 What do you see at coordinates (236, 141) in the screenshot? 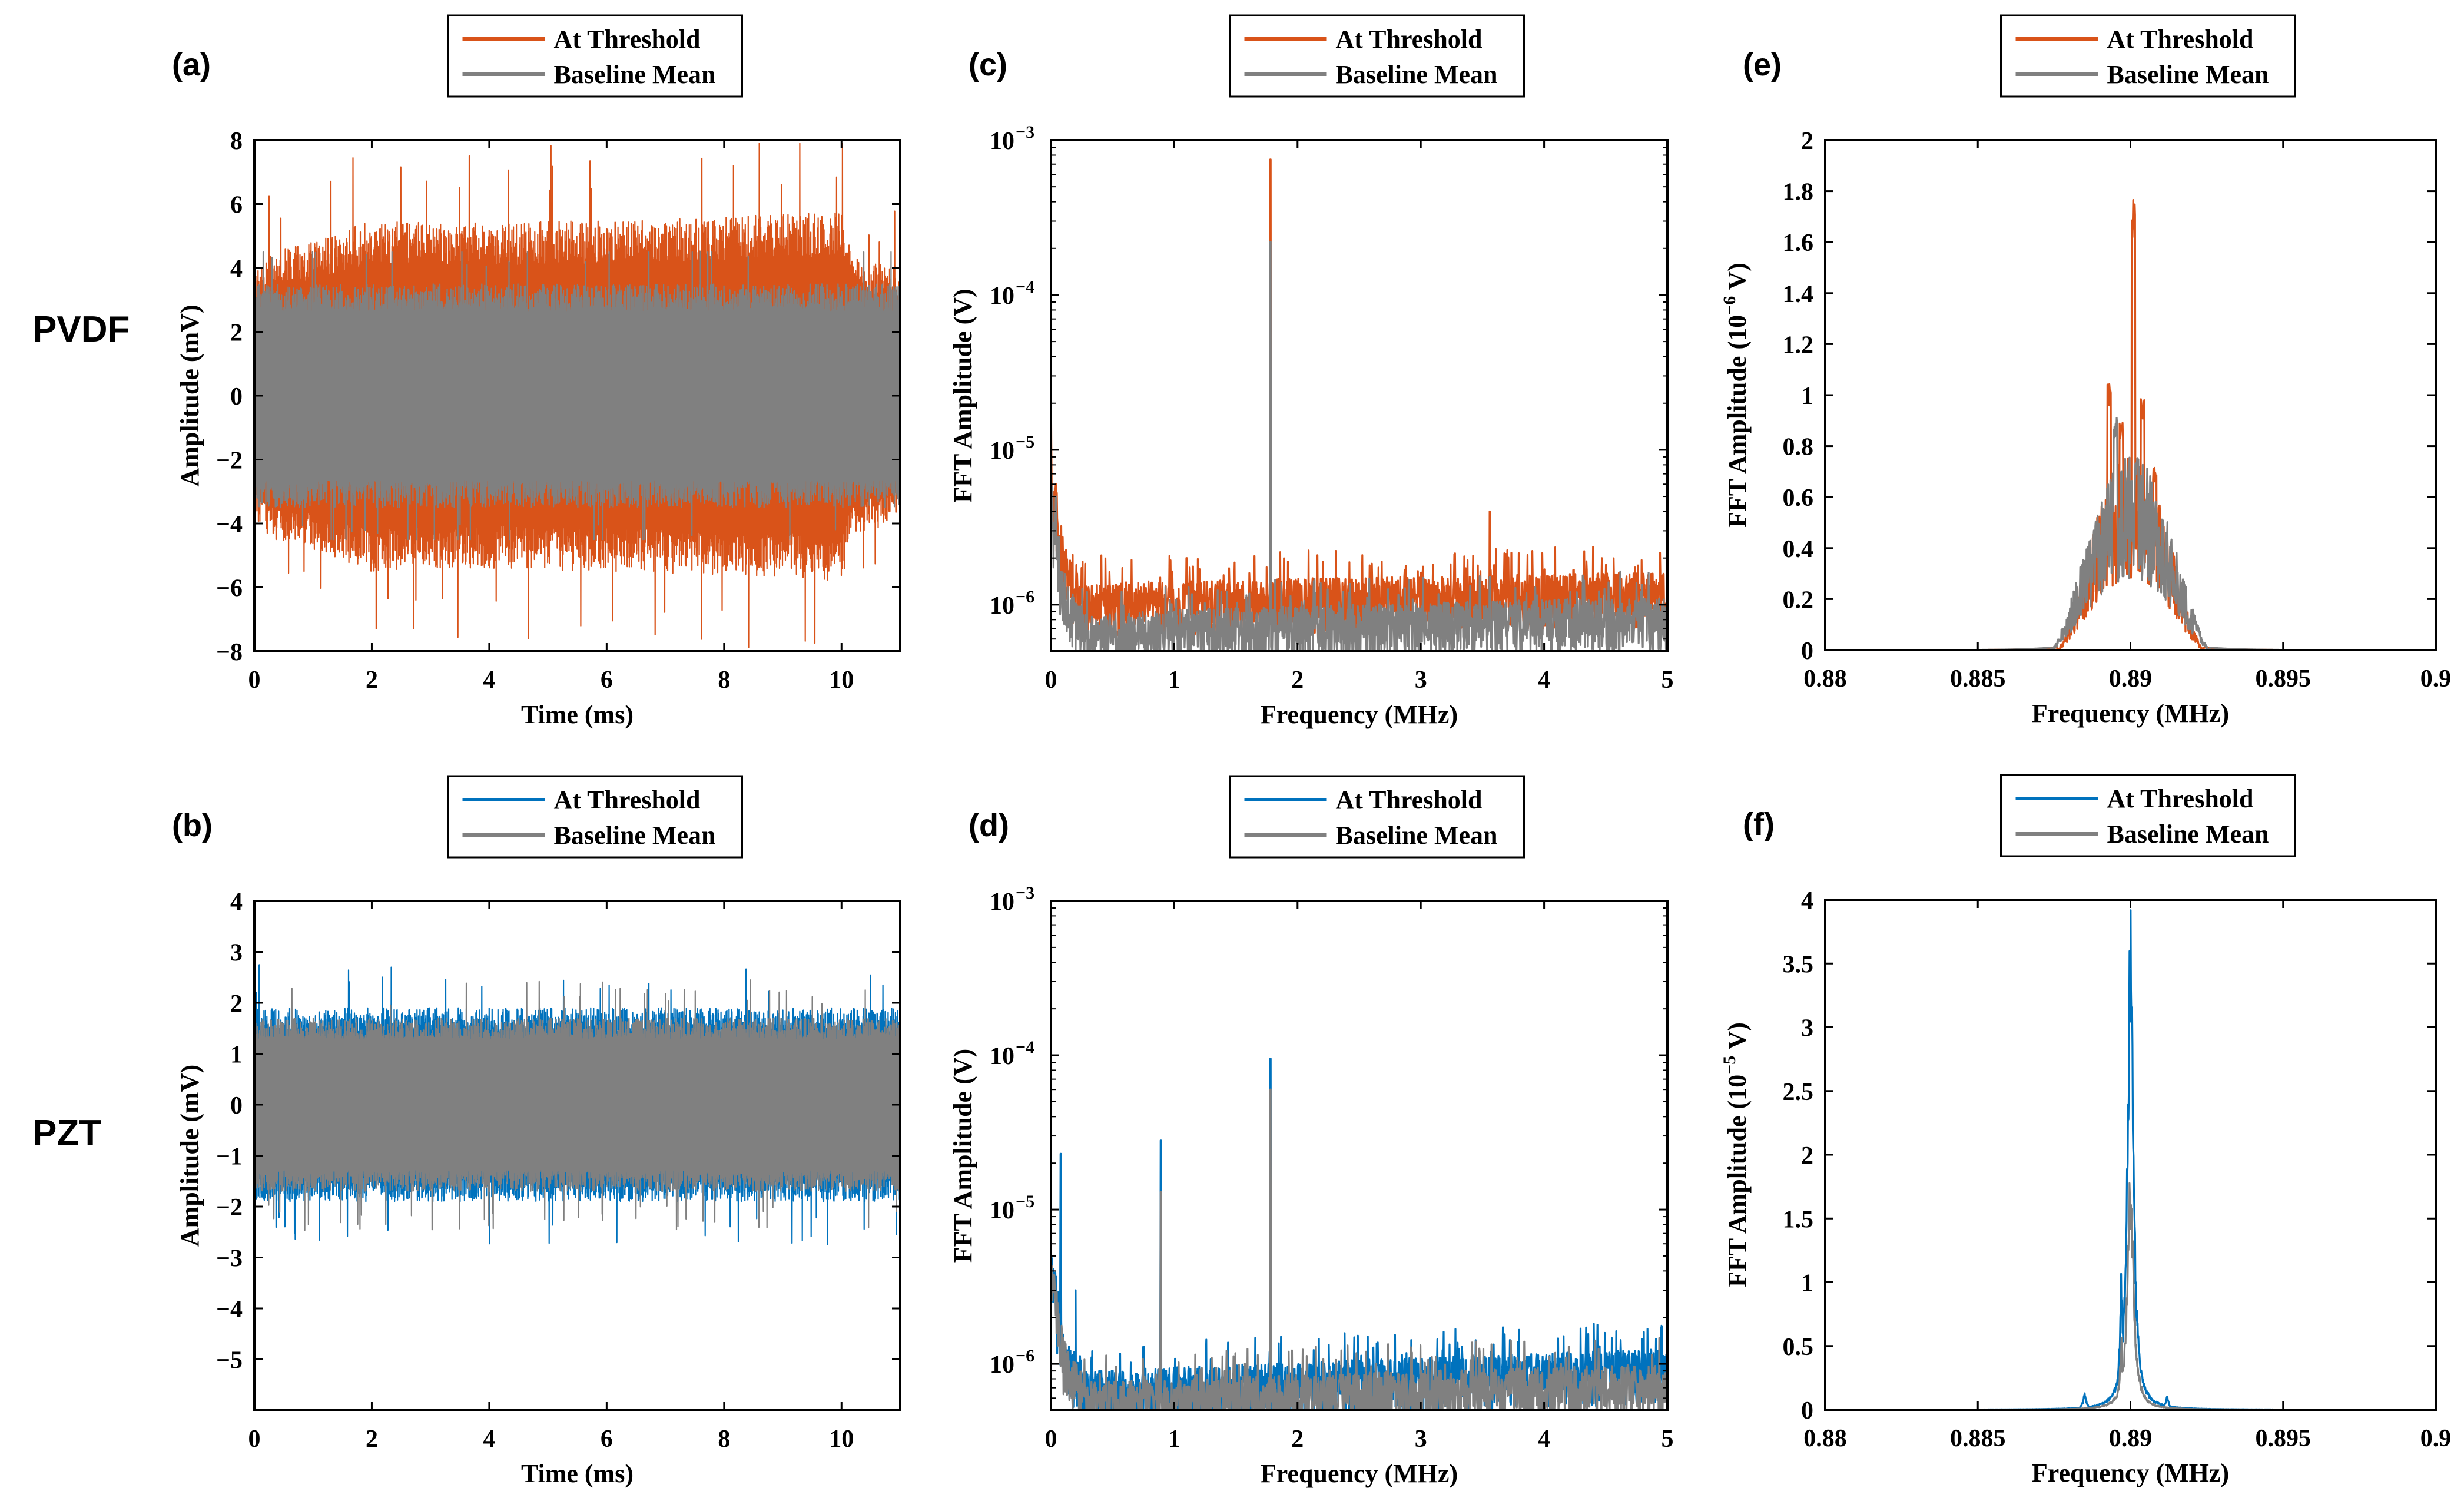
I see `y-tick-label: 8` at bounding box center [236, 141].